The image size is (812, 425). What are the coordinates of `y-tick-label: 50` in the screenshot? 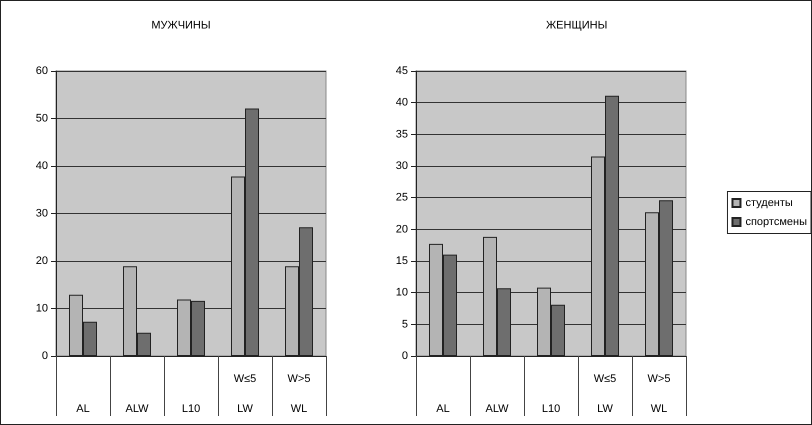 It's located at (42, 118).